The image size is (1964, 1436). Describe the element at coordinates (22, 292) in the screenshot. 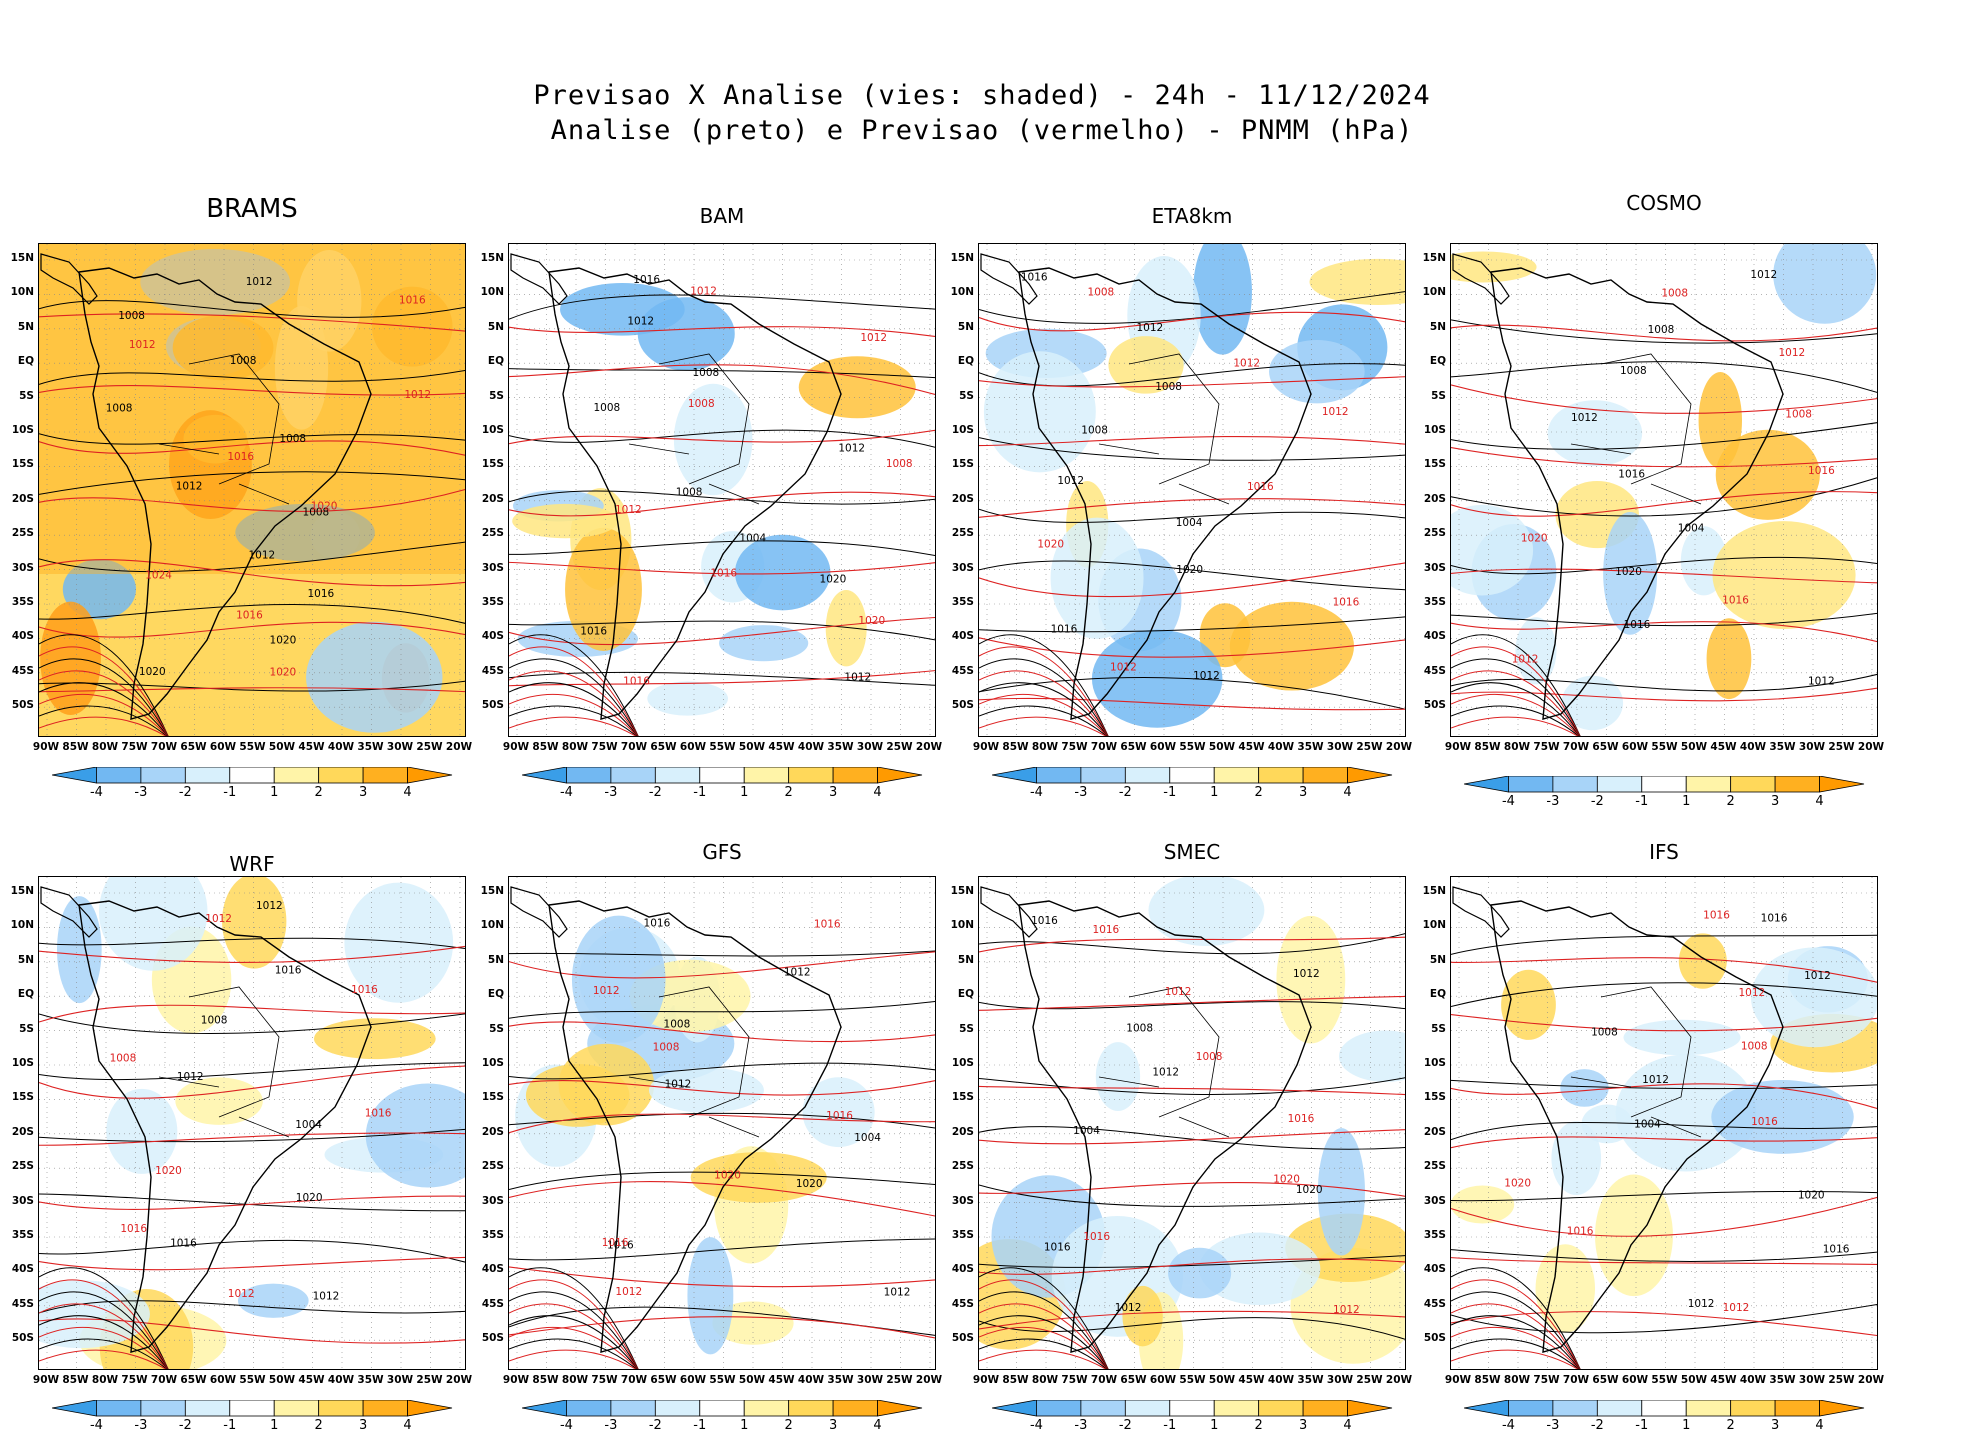

I see `lat-tick-label: 10N` at that location.